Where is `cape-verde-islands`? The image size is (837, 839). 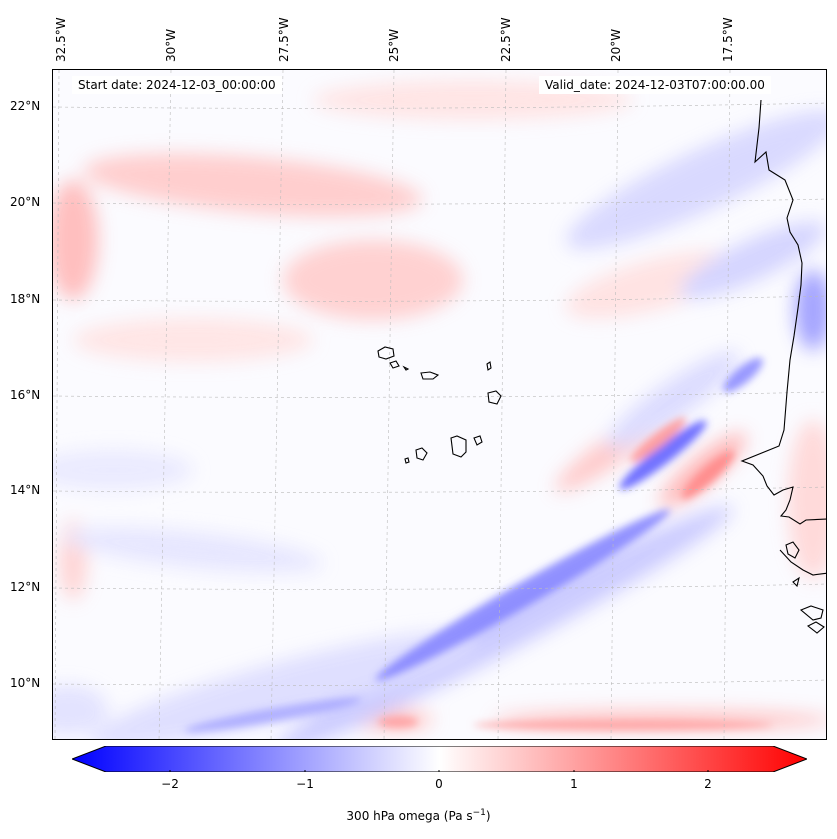
cape-verde-islands is located at coordinates (439, 405).